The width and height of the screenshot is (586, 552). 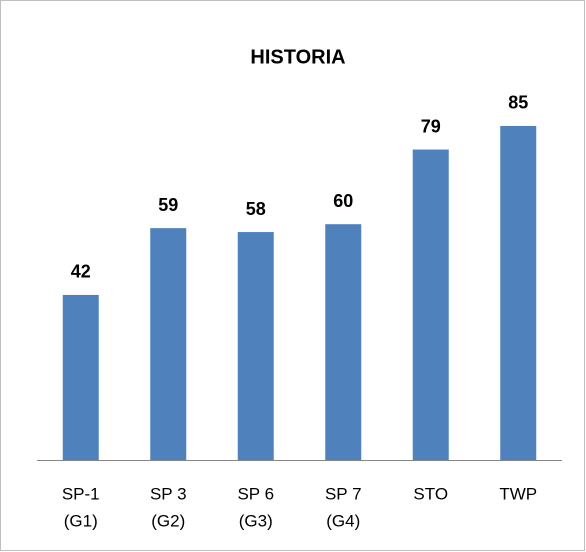 What do you see at coordinates (81, 272) in the screenshot?
I see `data-label: 42` at bounding box center [81, 272].